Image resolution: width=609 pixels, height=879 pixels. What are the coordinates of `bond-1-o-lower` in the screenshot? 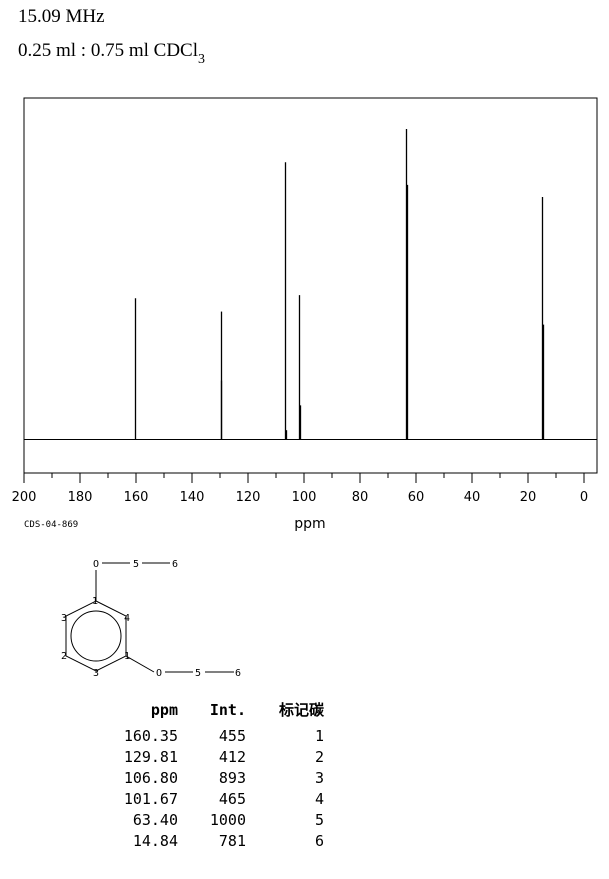 It's located at (140, 664).